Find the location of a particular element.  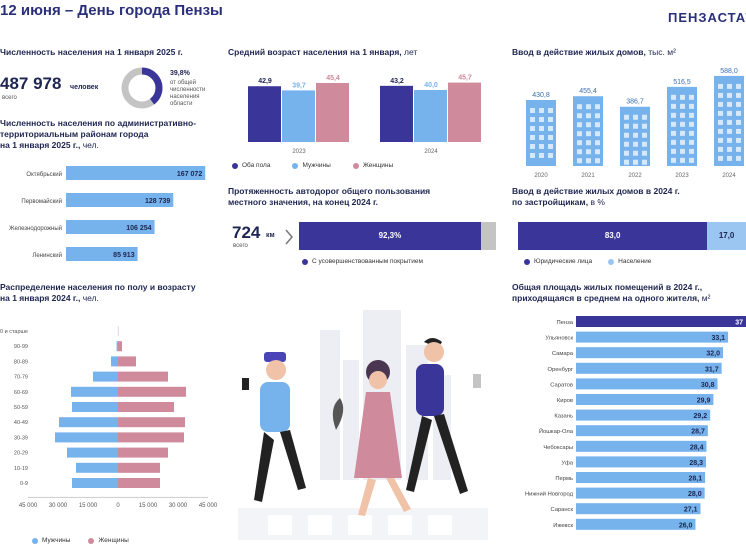

pyramid-legend: Мужчины Женщины is located at coordinates (80, 540).